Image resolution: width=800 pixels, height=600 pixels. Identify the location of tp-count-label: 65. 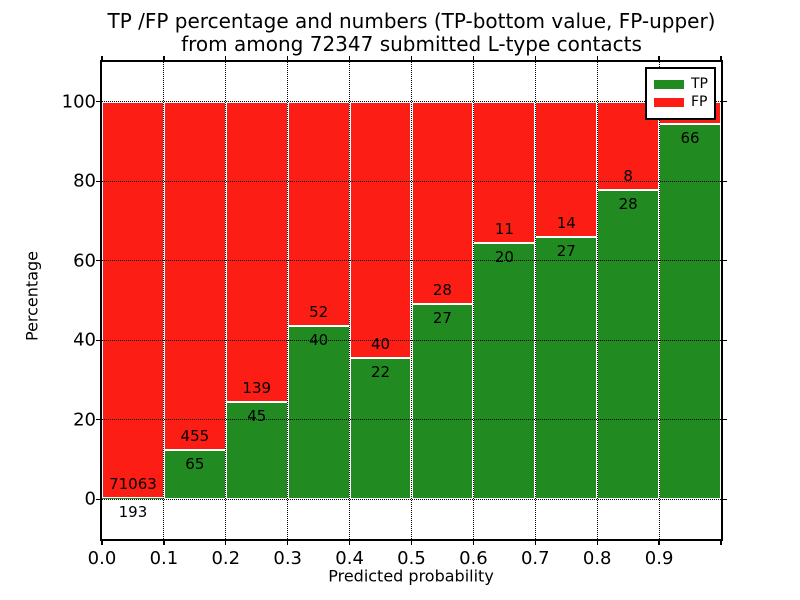
(195, 463).